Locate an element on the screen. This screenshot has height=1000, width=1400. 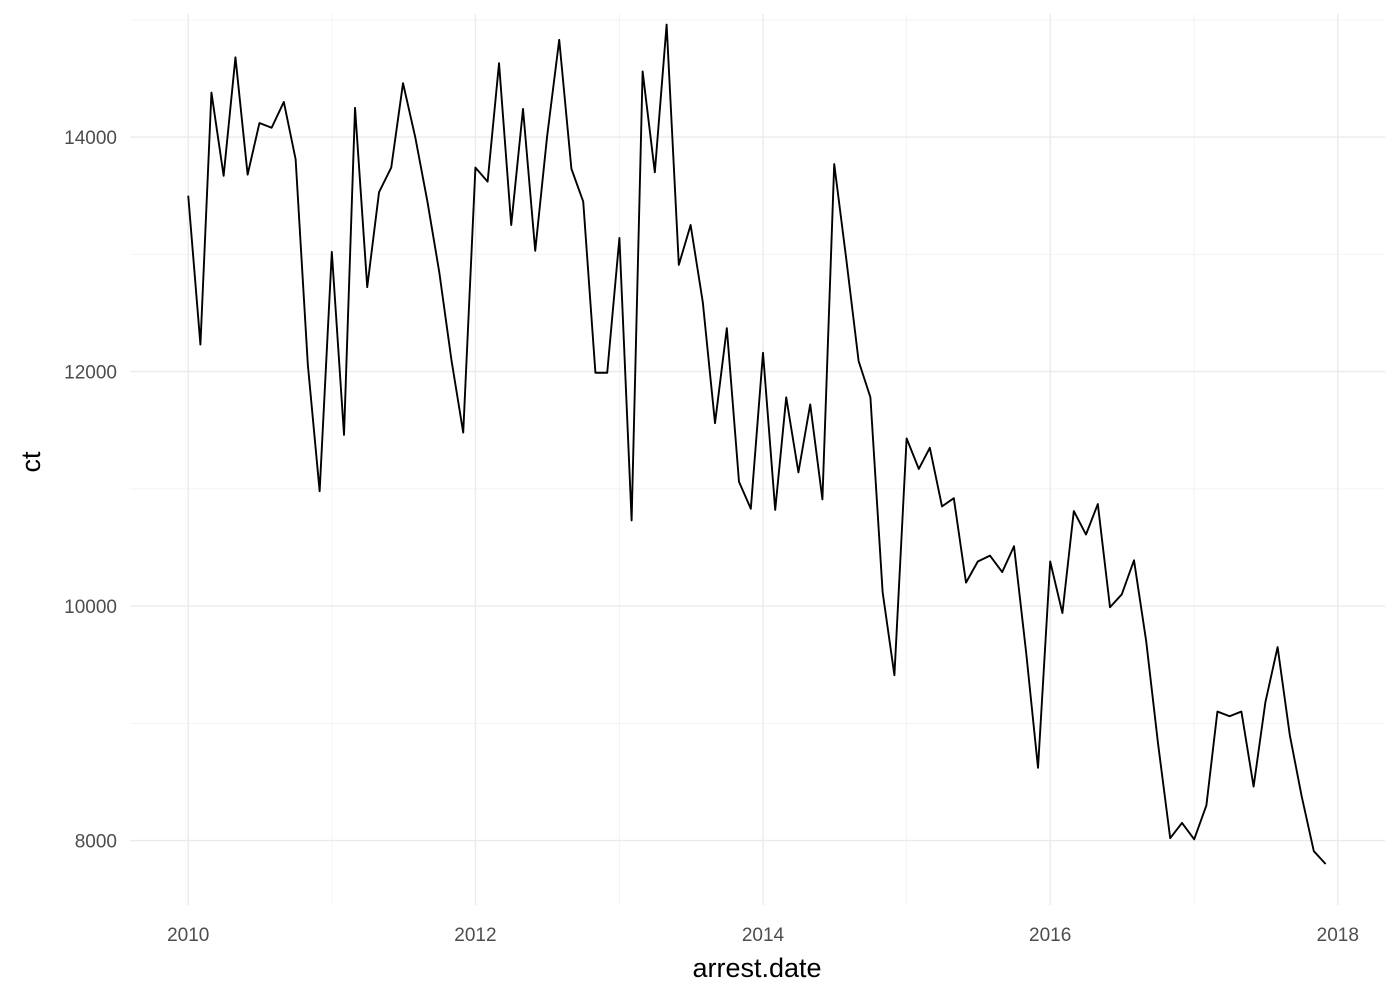
x-tick-label: 2014 is located at coordinates (763, 935).